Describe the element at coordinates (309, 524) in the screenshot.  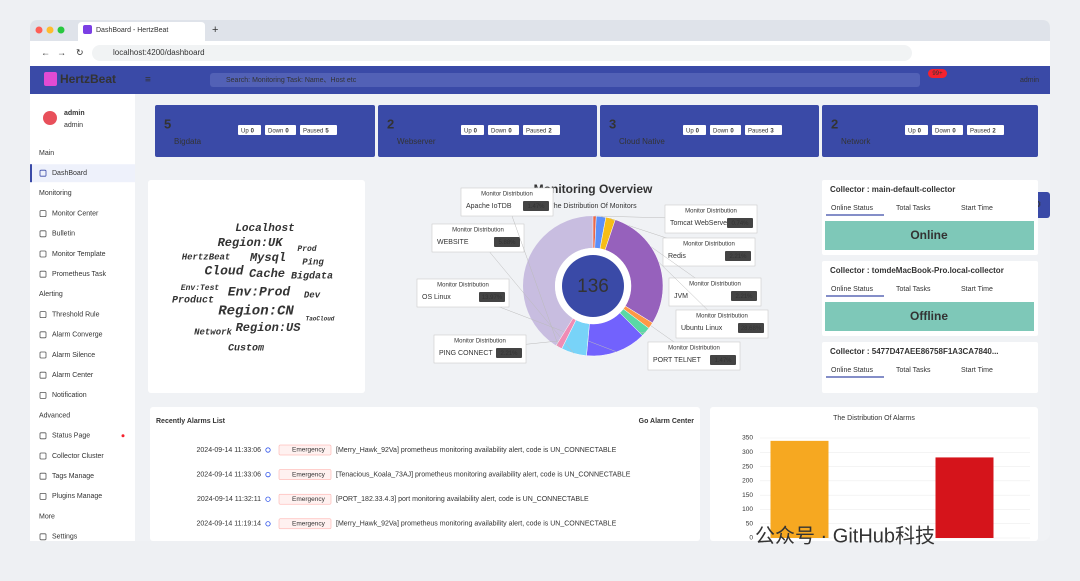
I see `alarm-level: Emergency` at that location.